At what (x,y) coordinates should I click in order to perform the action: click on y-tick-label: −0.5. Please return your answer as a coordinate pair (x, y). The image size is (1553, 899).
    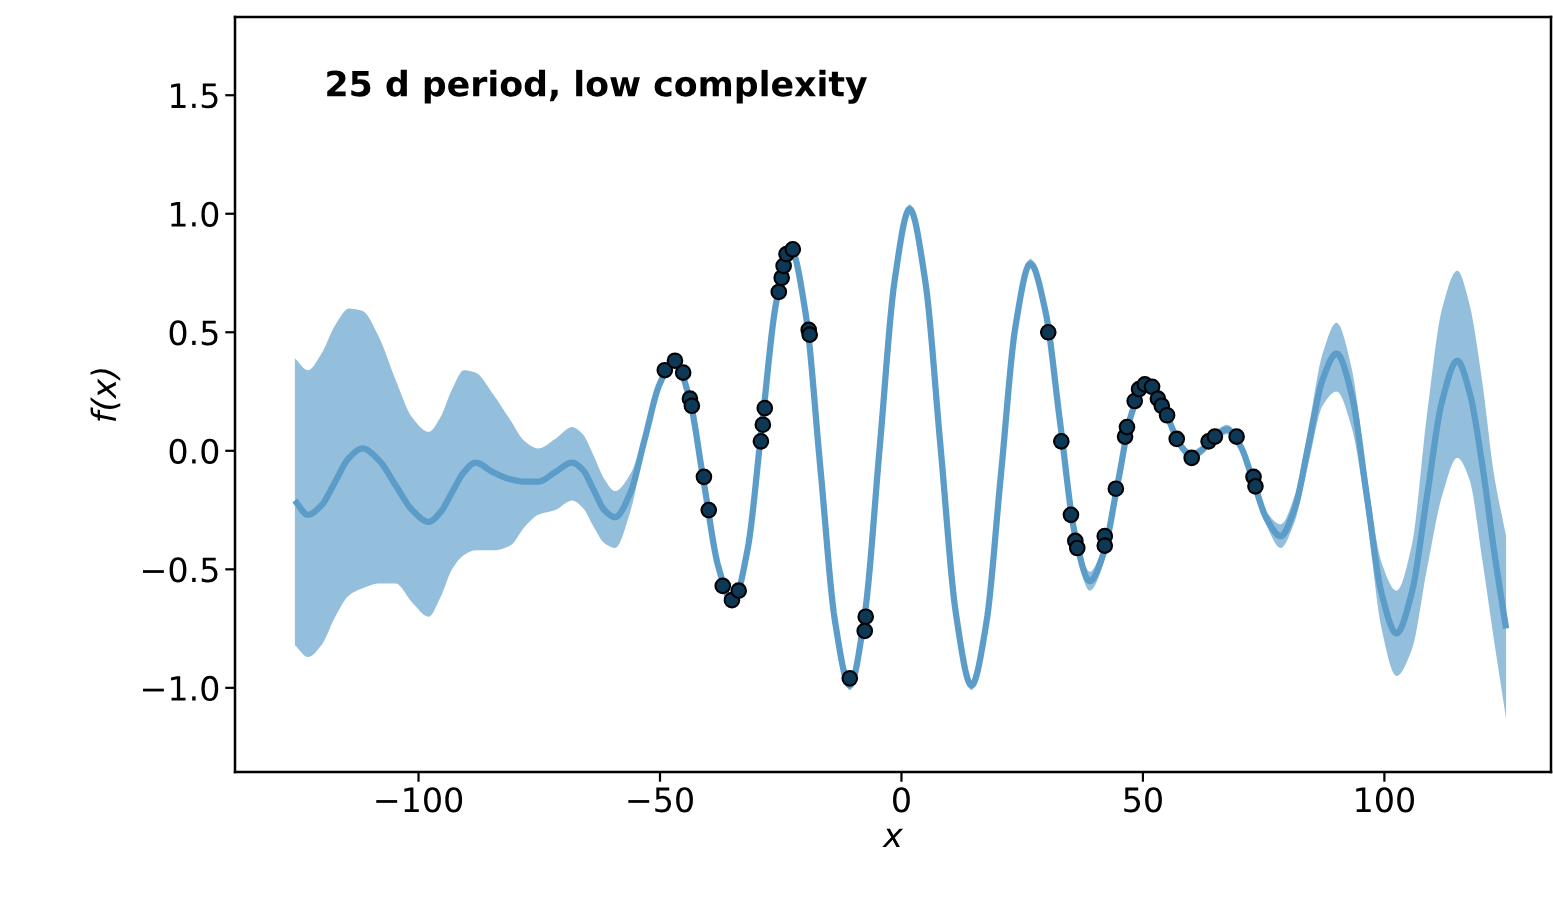
    Looking at the image, I should click on (180, 570).